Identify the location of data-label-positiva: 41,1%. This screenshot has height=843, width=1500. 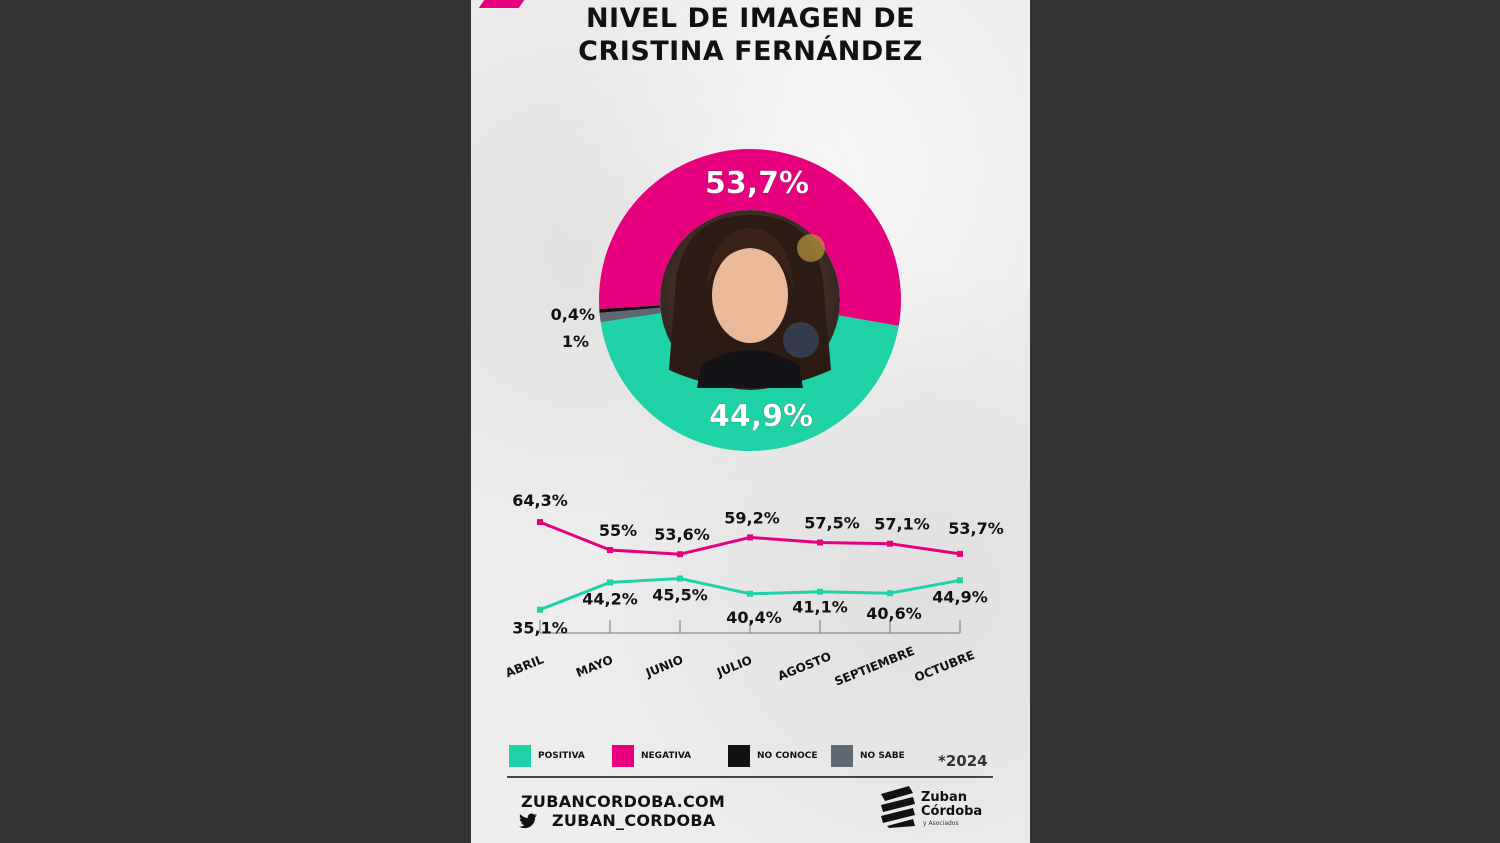
(820, 607).